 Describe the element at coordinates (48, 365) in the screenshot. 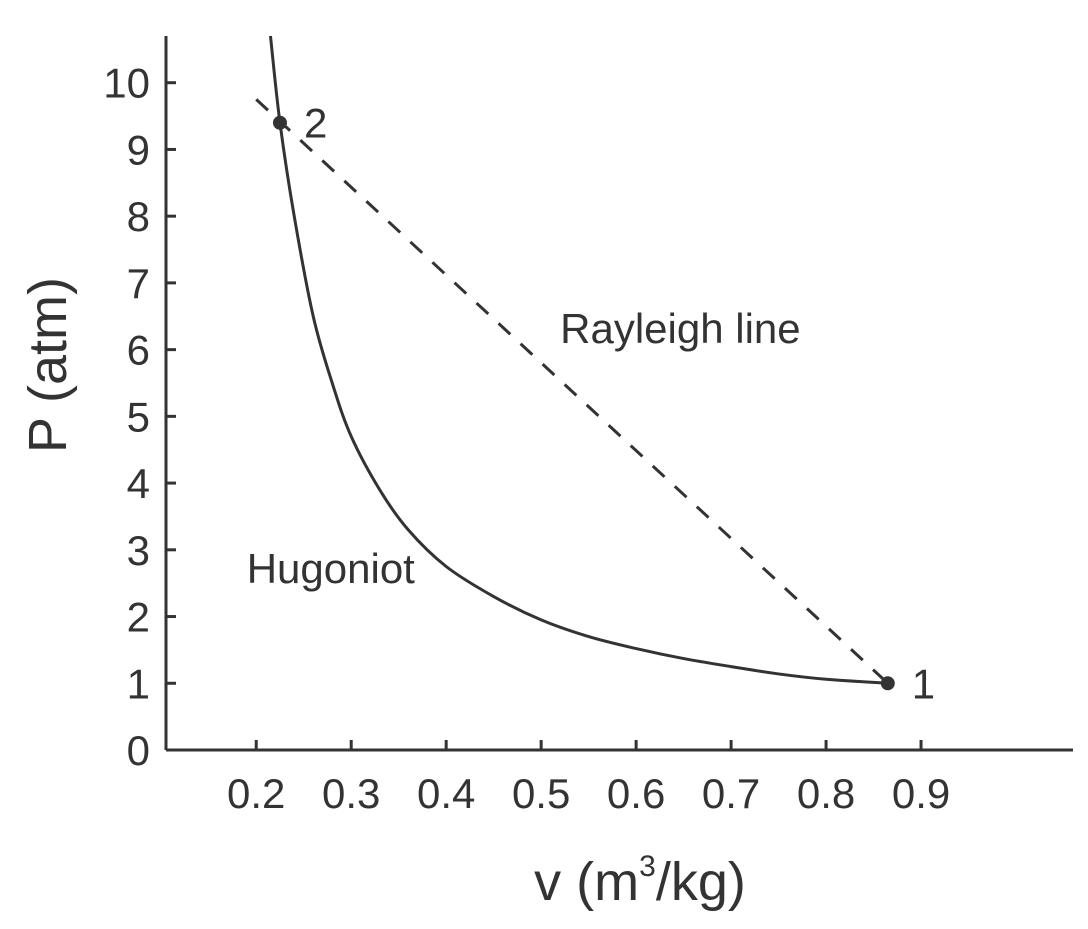

I see `y-axis-title: P (atm)` at that location.